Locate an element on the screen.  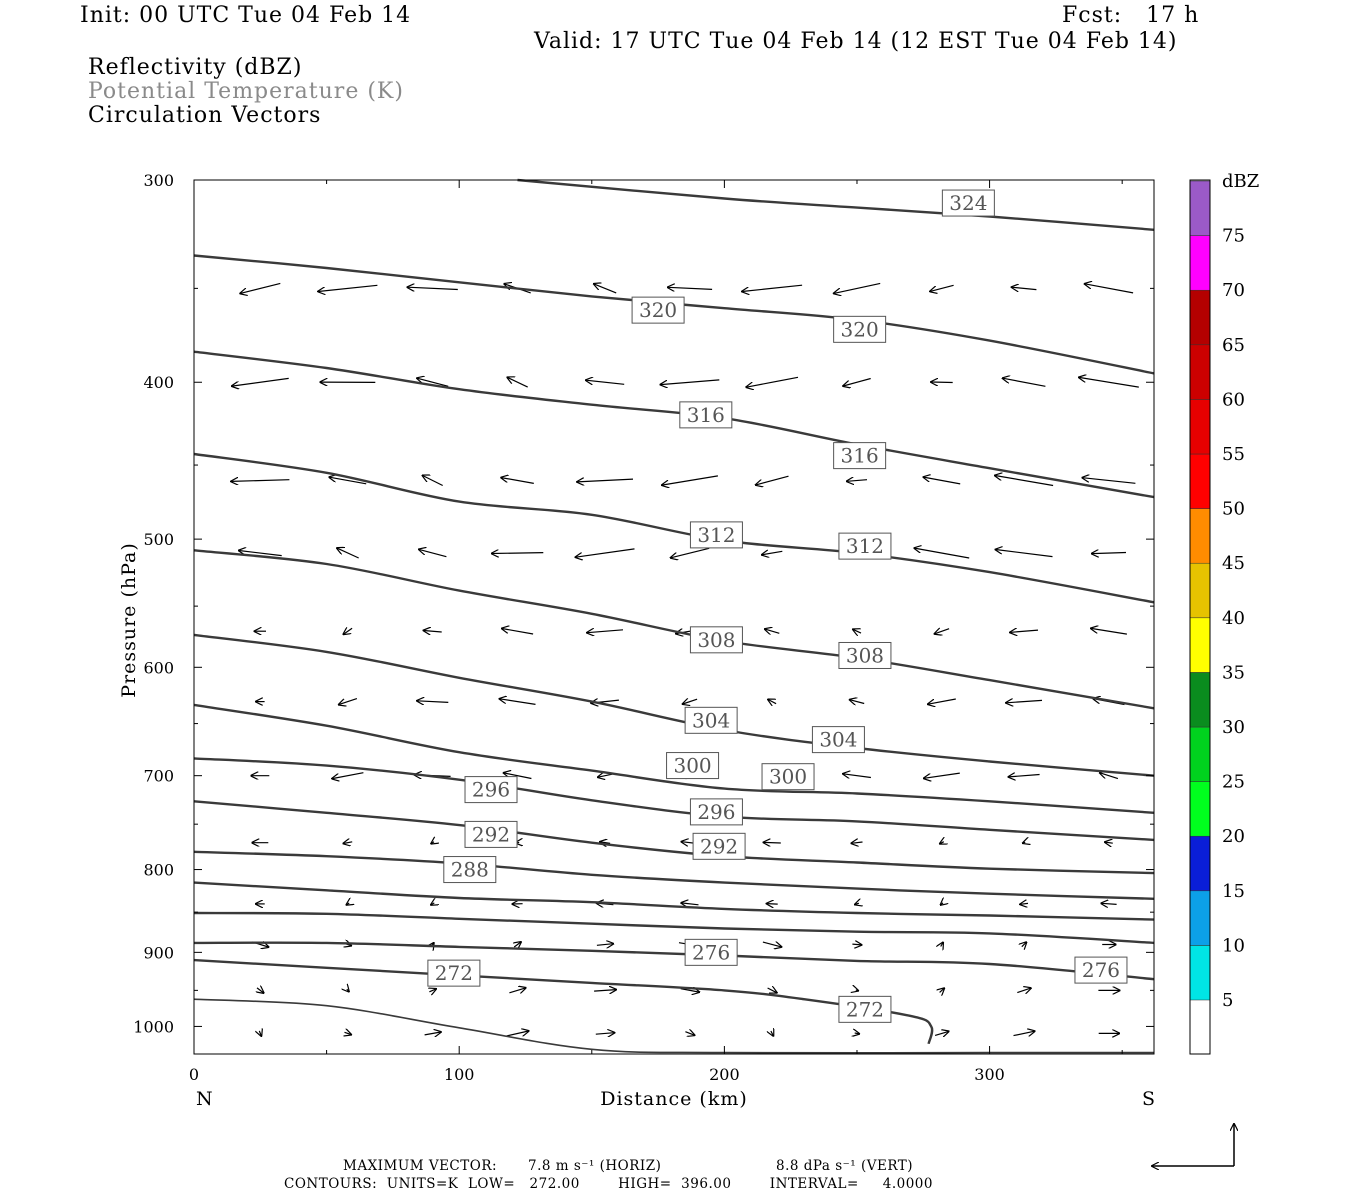
x-tick-label: 0 is located at coordinates (194, 1074).